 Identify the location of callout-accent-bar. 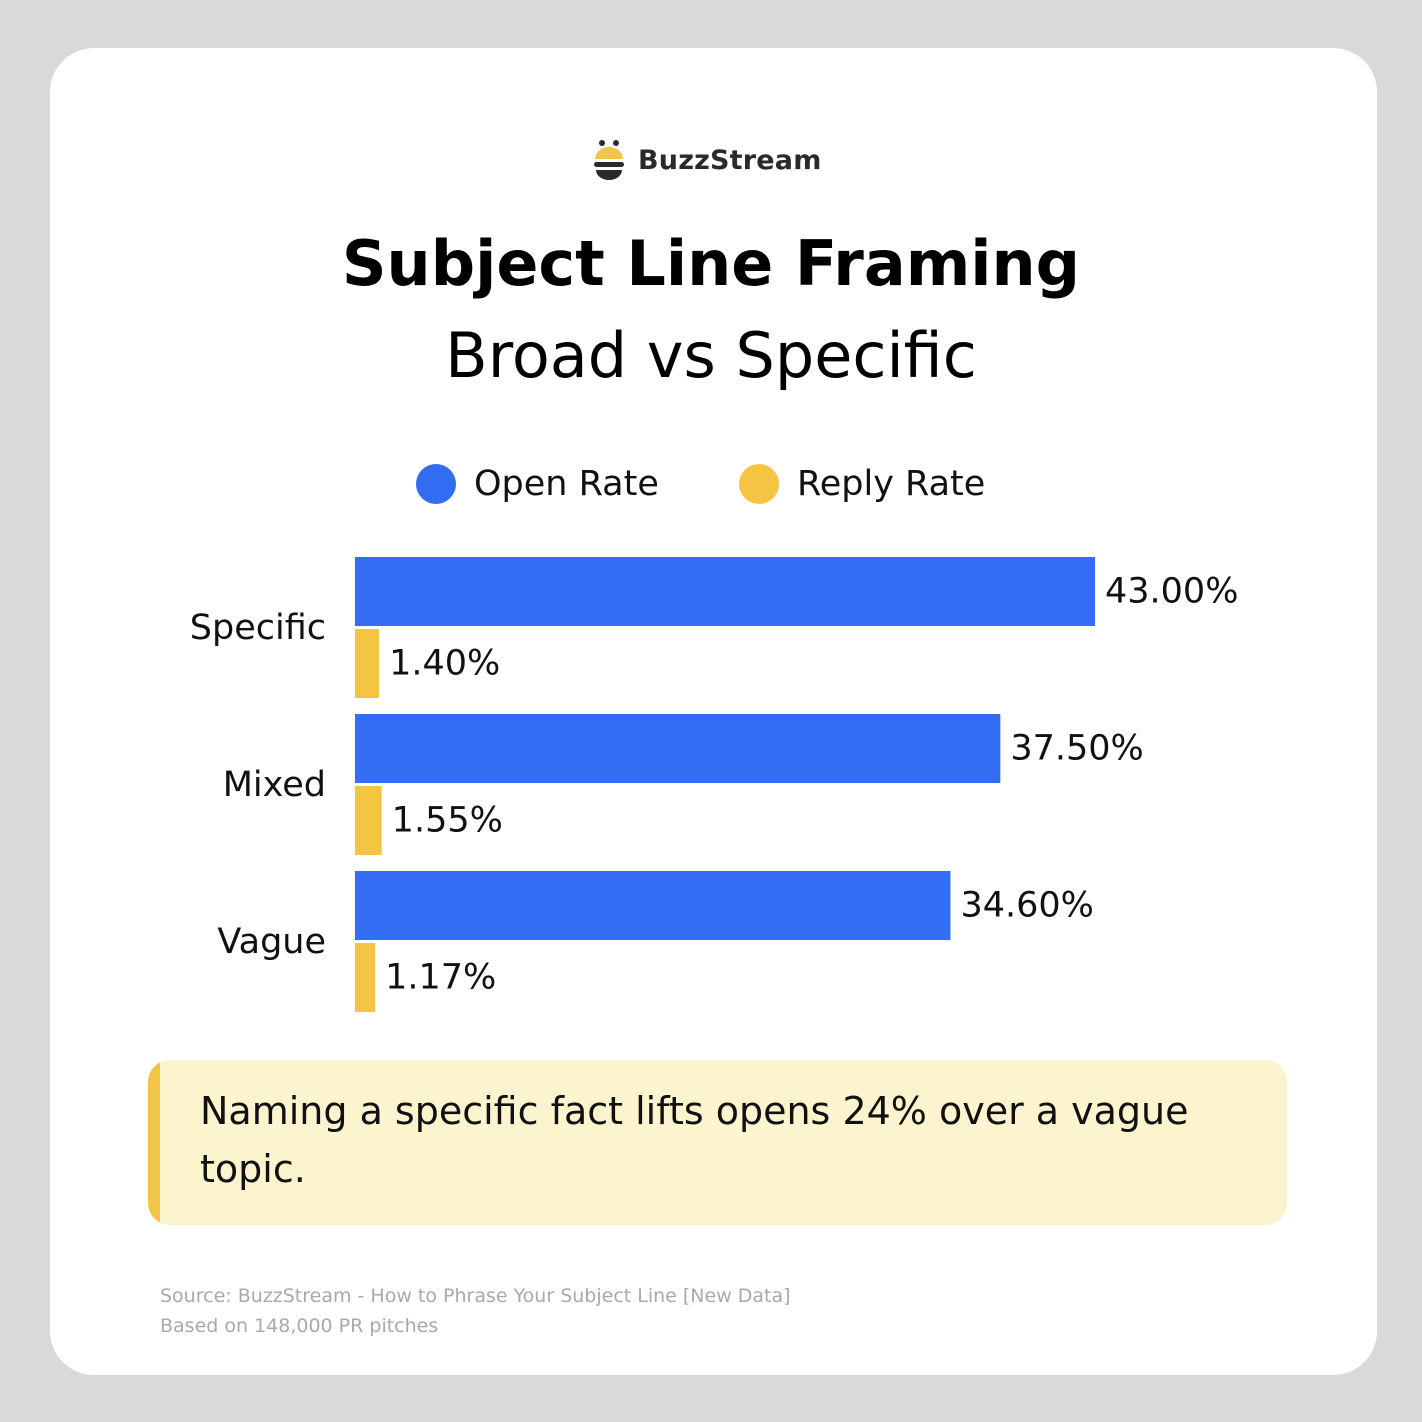
(154, 1142).